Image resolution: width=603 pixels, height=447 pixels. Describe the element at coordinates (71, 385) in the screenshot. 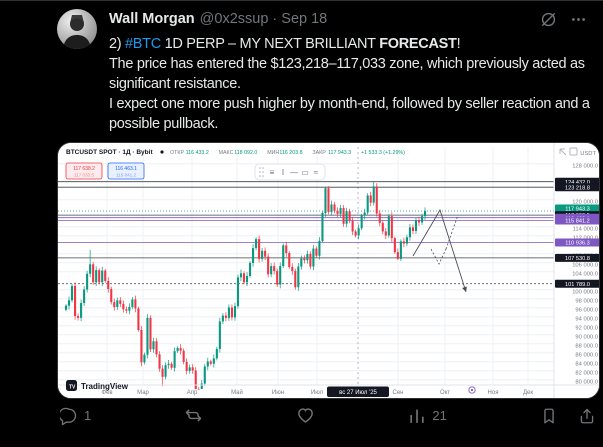

I see `tradingview-logo-mark` at that location.